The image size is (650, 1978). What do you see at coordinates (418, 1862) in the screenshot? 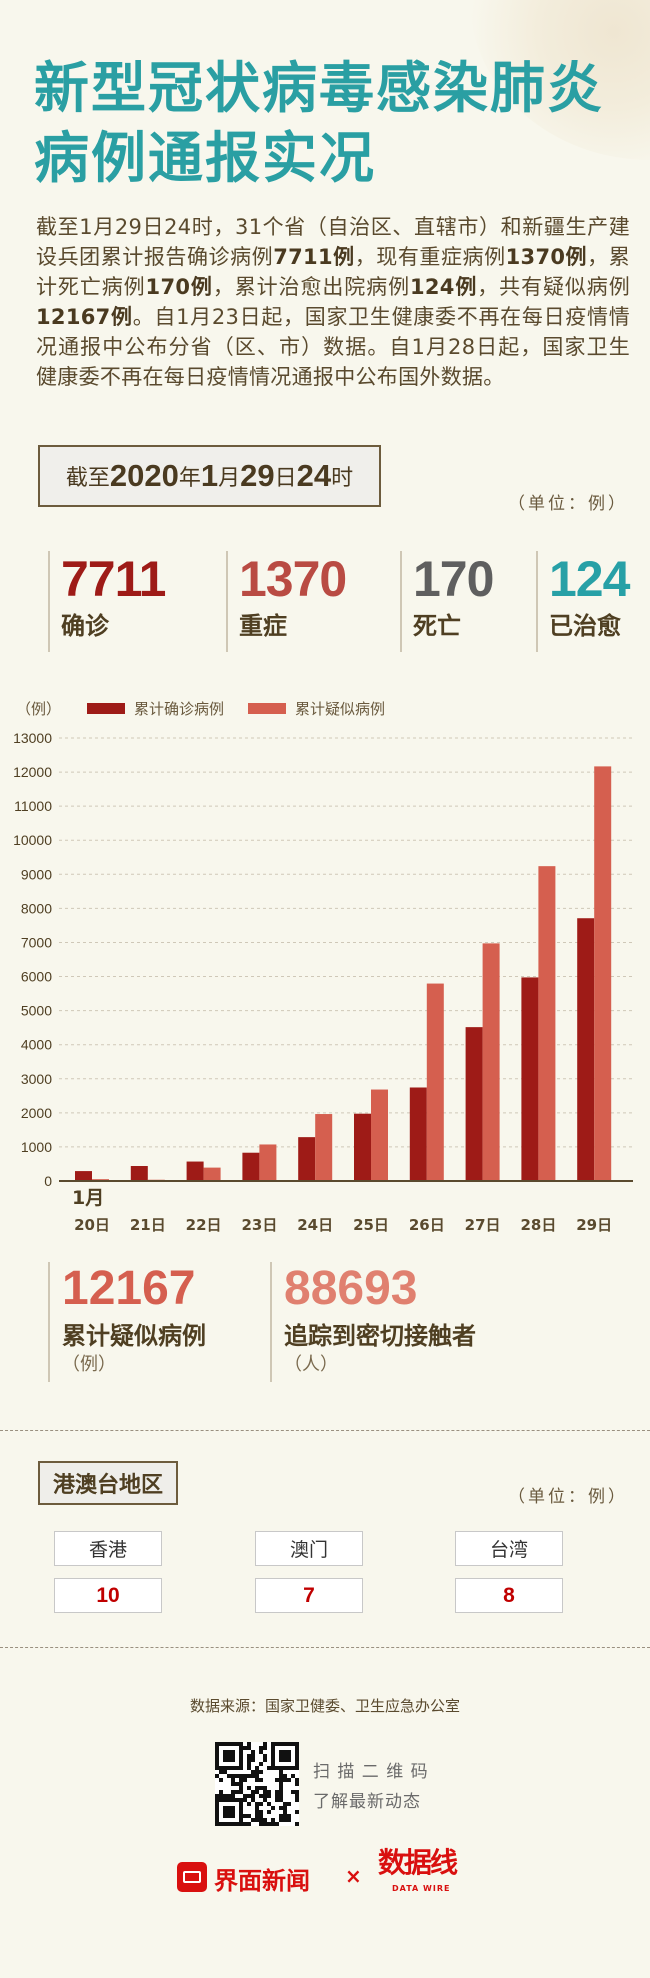
I see `brand-datawire-logo: 数据线` at bounding box center [418, 1862].